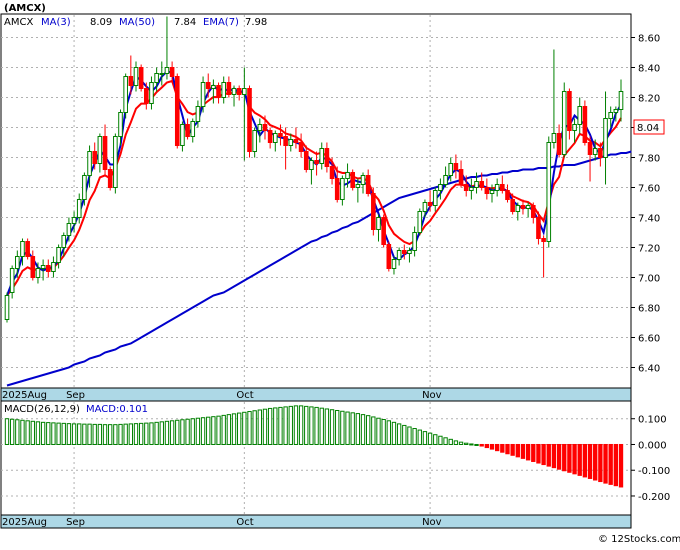 The height and width of the screenshot is (550, 680). What do you see at coordinates (648, 128) in the screenshot?
I see `last-price-label: 8.04` at bounding box center [648, 128].